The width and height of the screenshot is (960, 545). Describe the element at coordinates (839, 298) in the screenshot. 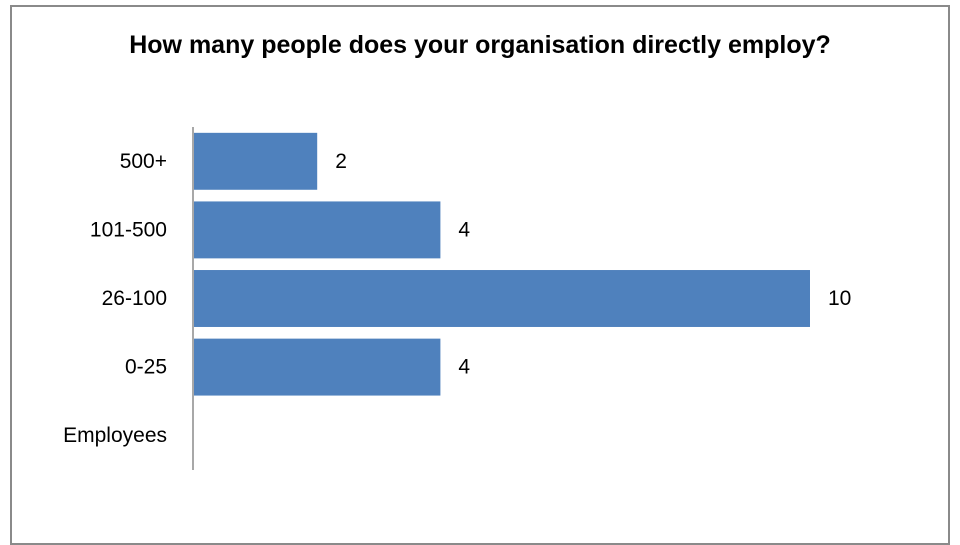

I see `data-label: 10` at that location.